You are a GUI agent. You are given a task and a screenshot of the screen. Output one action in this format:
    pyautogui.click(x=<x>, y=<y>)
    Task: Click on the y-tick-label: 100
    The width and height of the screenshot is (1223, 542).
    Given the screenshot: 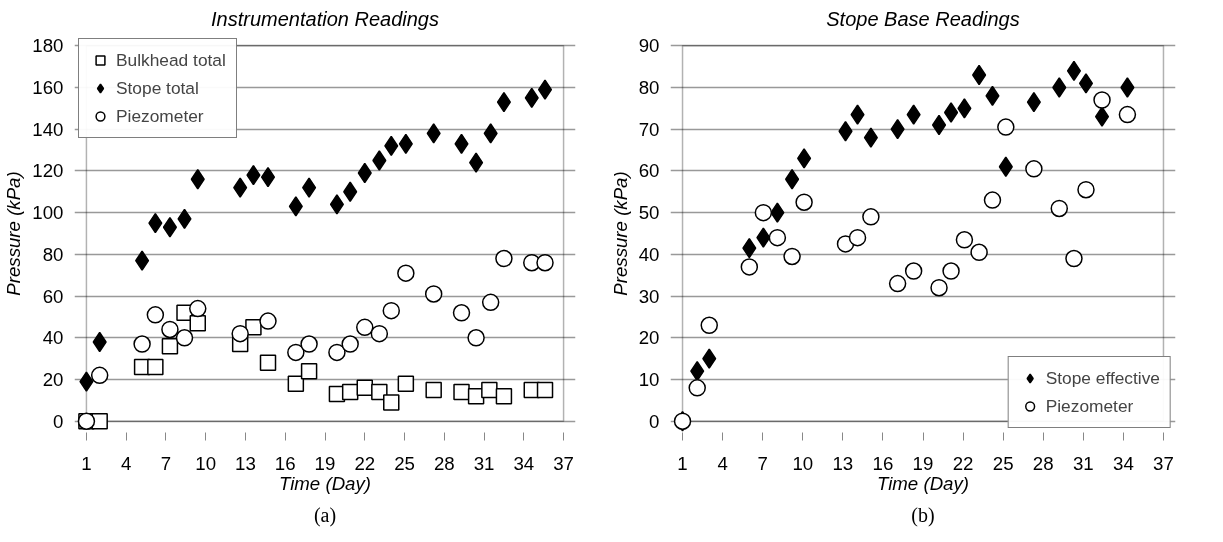 What is the action you would take?
    pyautogui.click(x=48, y=213)
    